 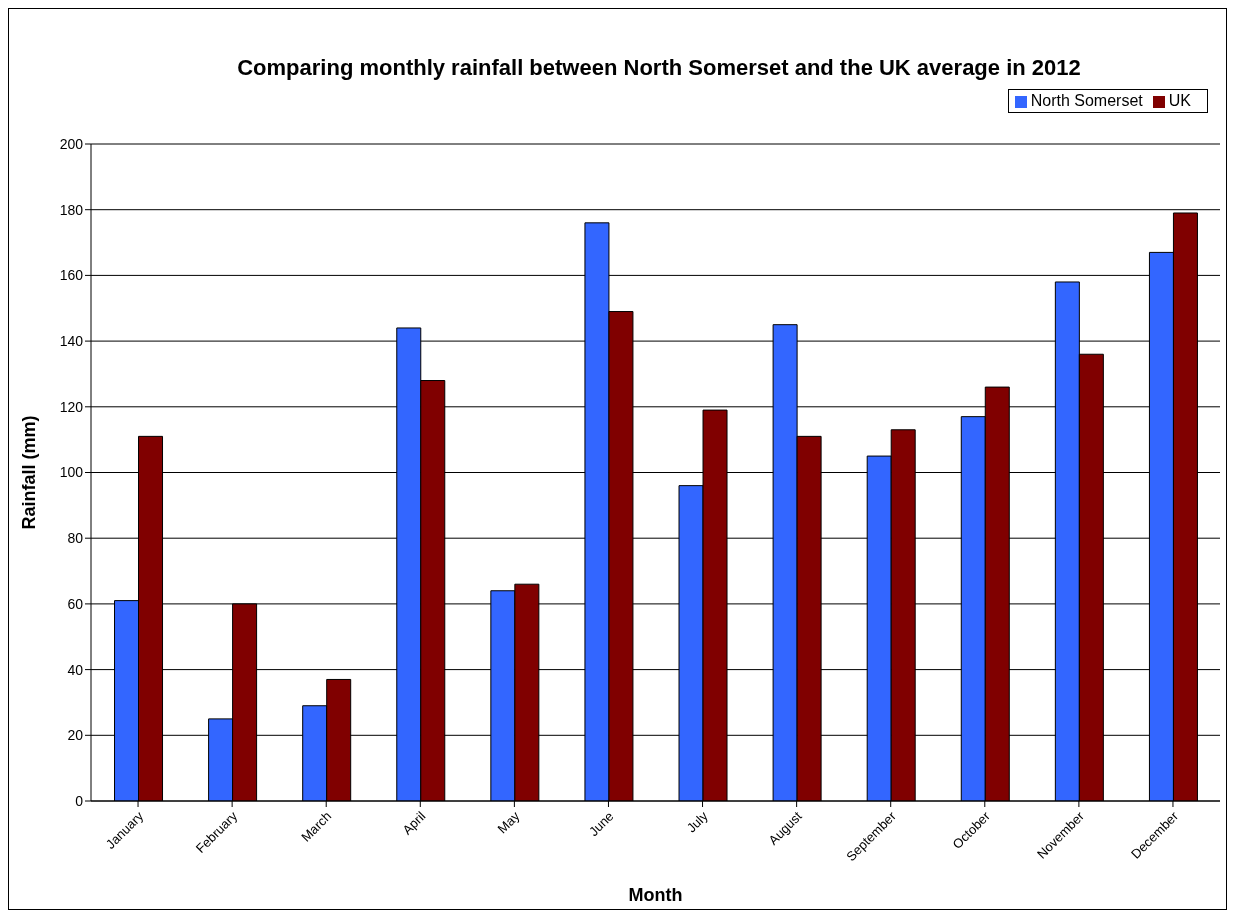 I want to click on x-axis-title: Month, so click(x=655, y=895).